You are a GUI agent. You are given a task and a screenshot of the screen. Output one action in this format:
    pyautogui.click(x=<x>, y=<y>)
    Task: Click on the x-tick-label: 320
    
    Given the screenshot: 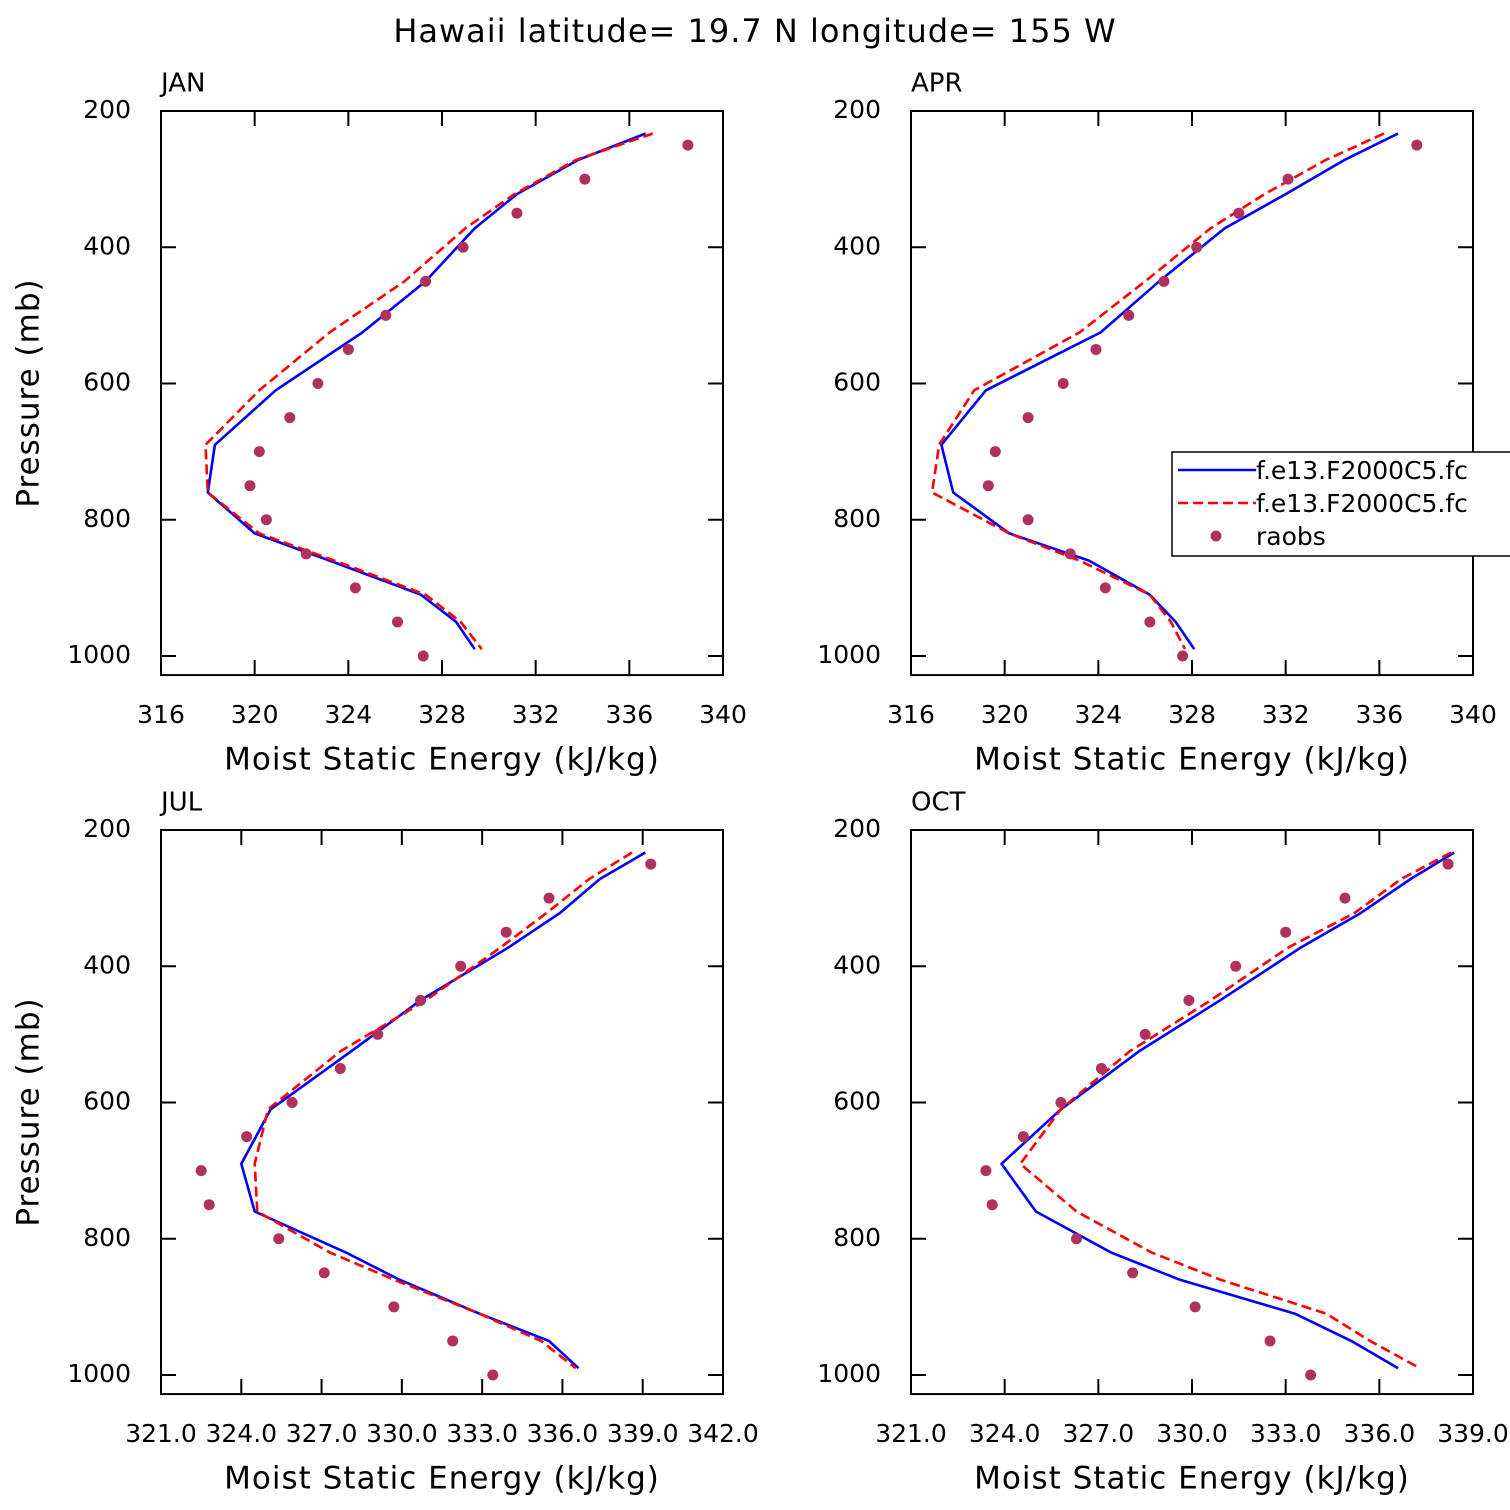 What is the action you would take?
    pyautogui.click(x=255, y=714)
    